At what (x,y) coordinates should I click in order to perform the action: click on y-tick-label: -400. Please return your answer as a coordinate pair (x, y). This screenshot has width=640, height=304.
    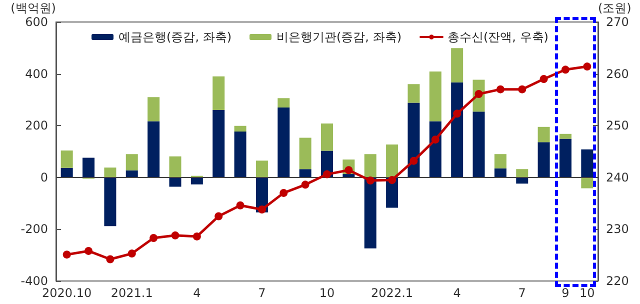
    Looking at the image, I should click on (34, 281).